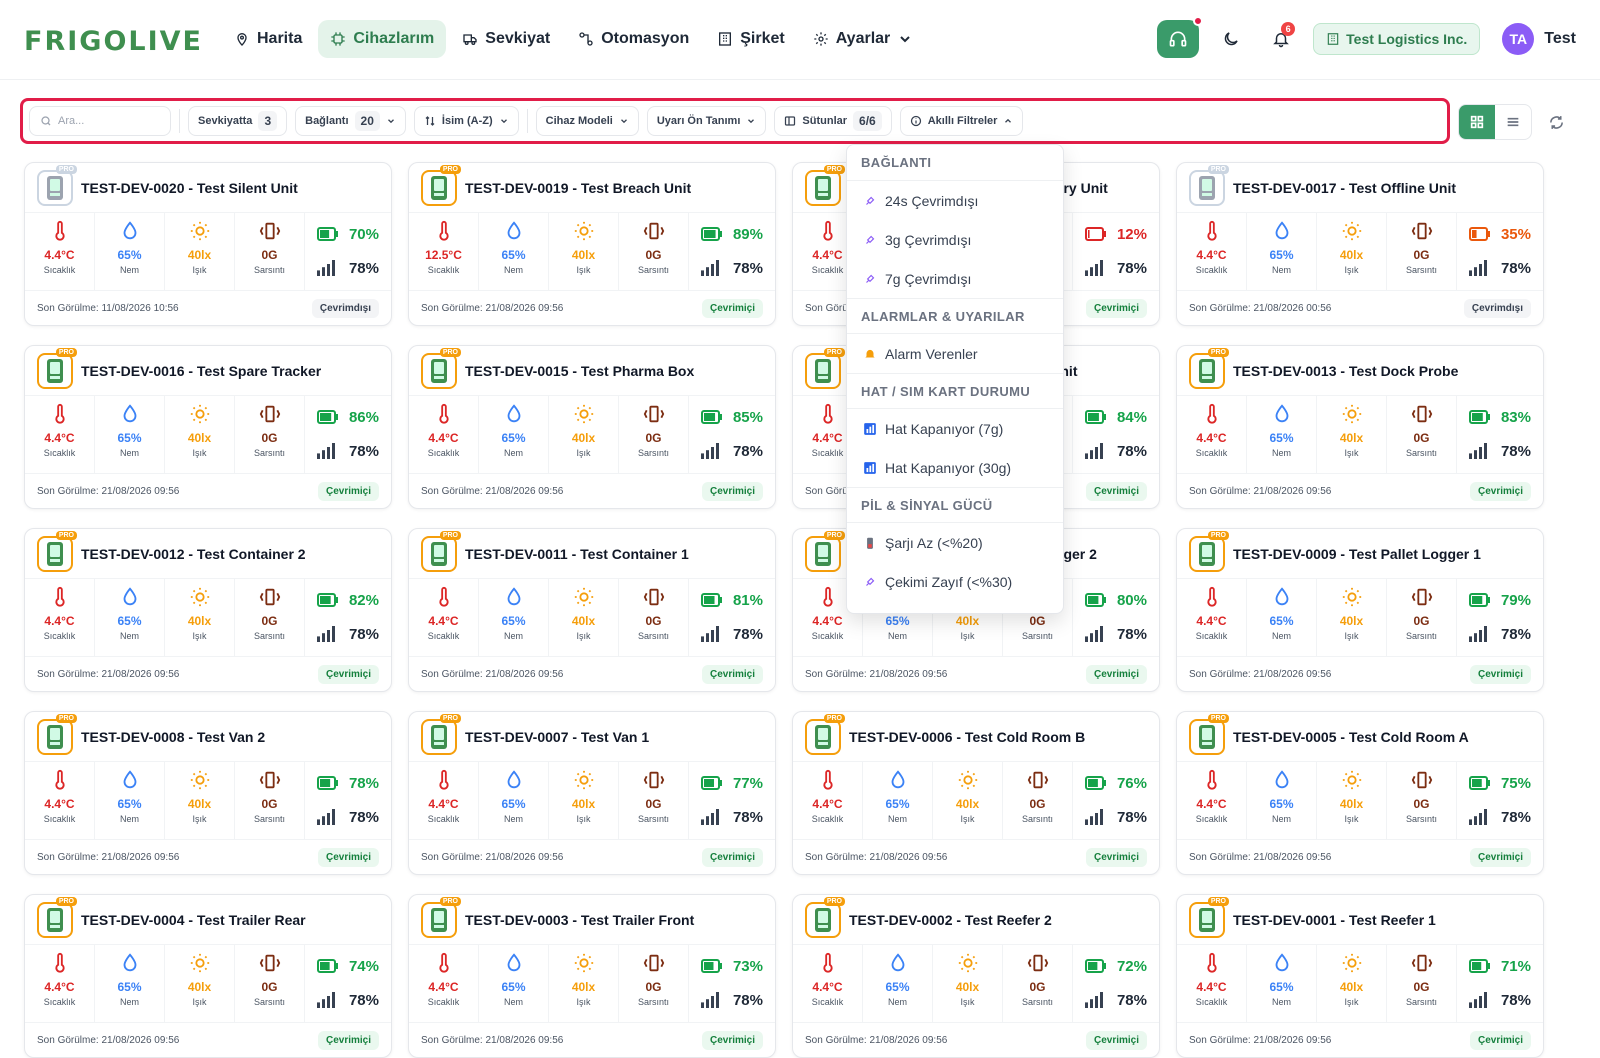 The width and height of the screenshot is (1600, 1058). I want to click on nav-item-4: Şirket, so click(750, 39).